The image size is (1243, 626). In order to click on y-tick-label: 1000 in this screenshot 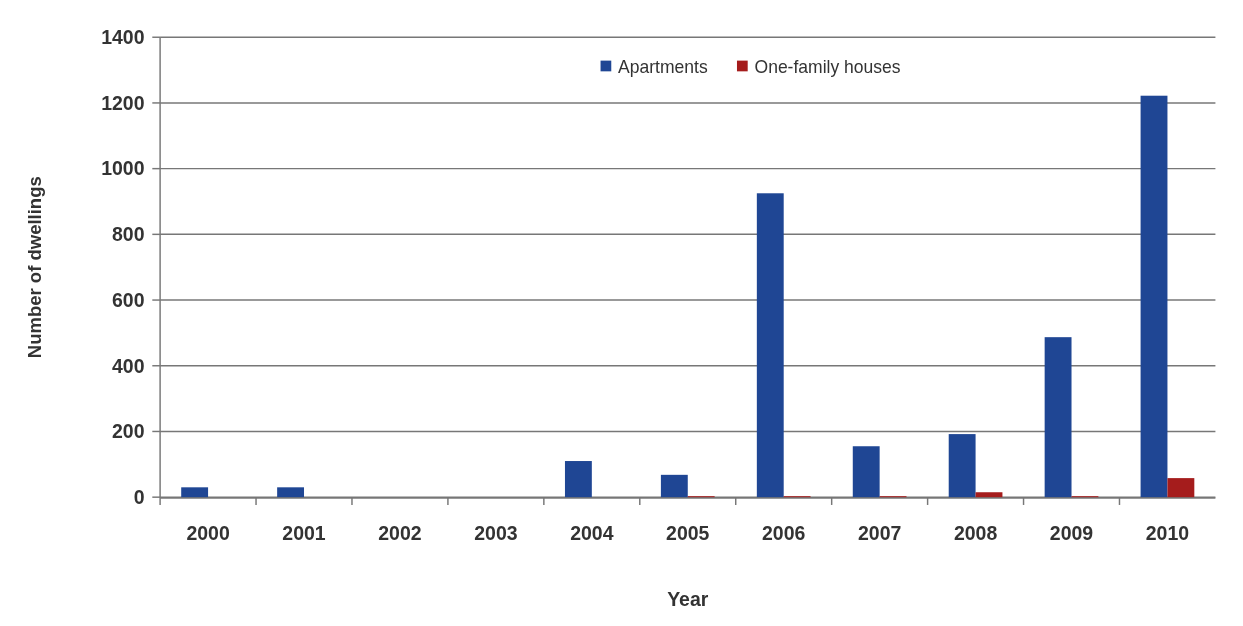, I will do `click(123, 168)`.